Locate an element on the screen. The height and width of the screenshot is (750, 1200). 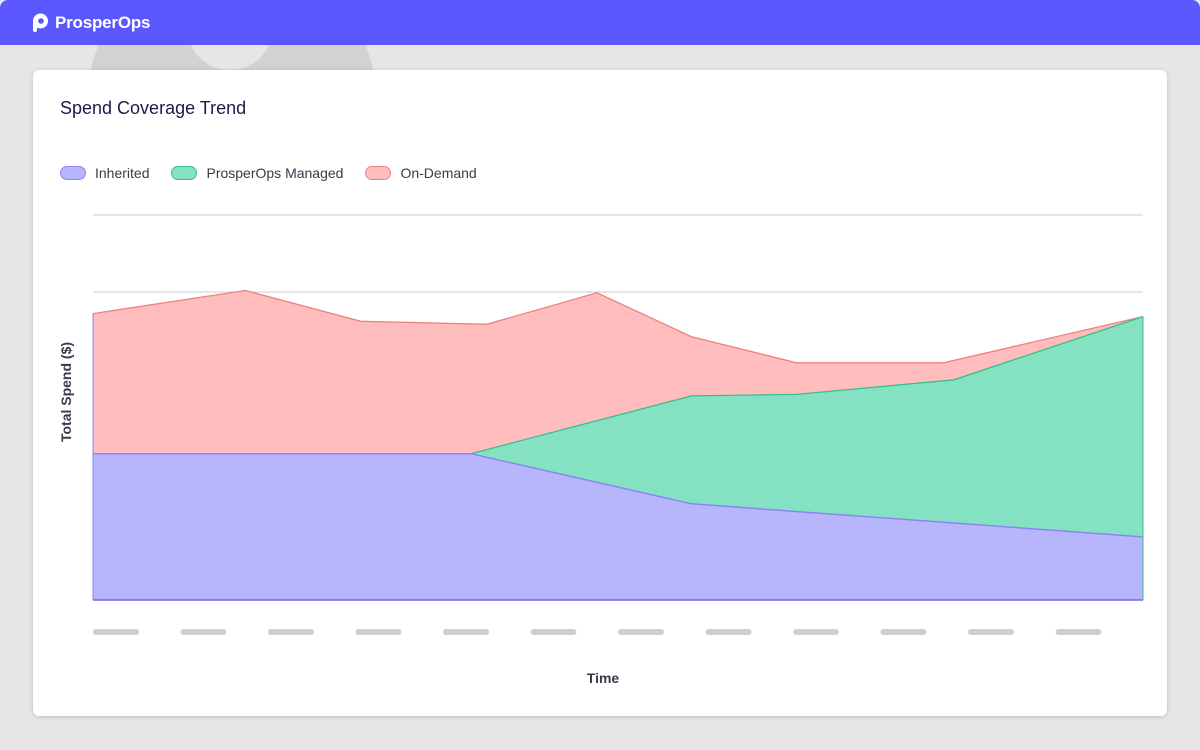
line-inherited is located at coordinates (618, 495).